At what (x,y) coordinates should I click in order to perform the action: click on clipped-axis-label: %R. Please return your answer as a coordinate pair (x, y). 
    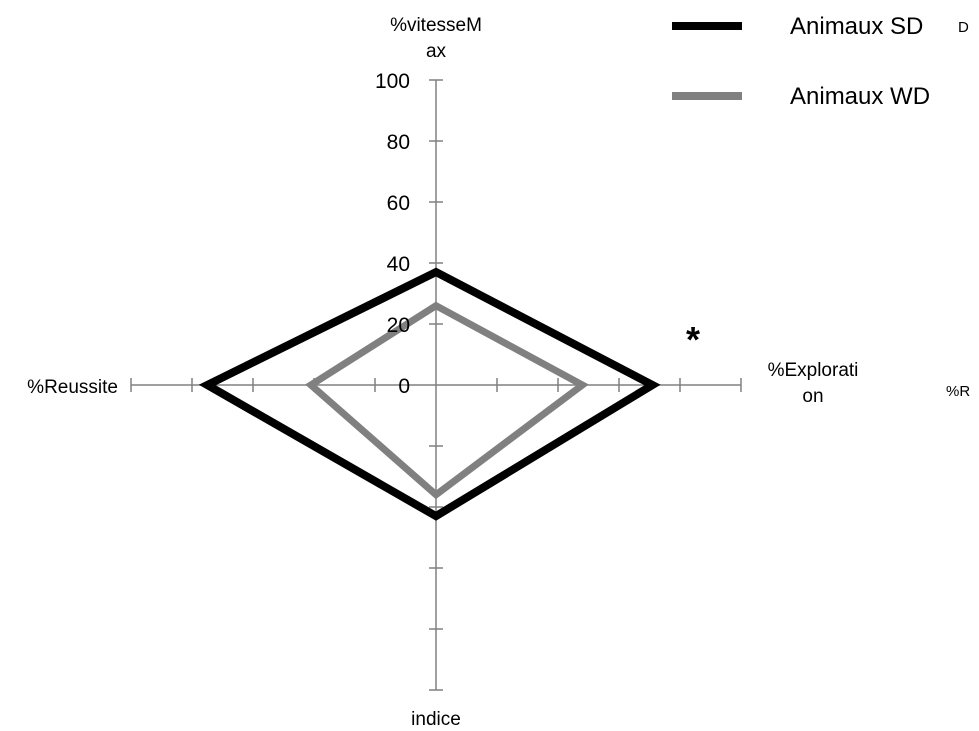
    Looking at the image, I should click on (958, 391).